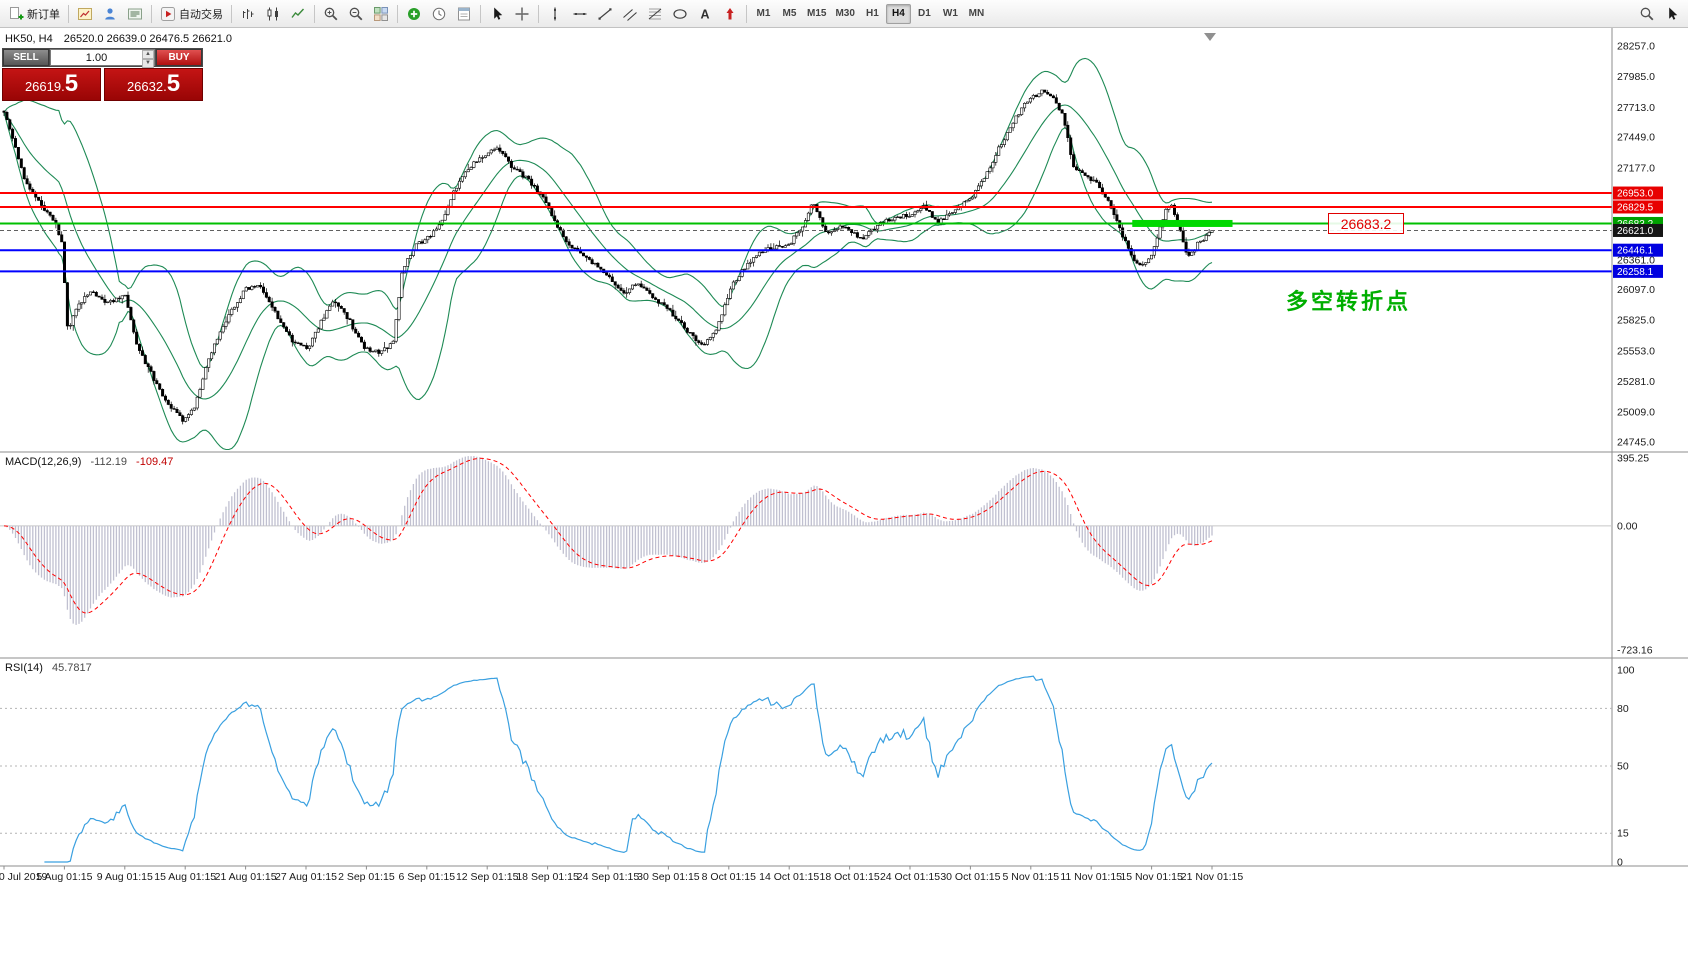 The image size is (1688, 954). What do you see at coordinates (1635, 272) in the screenshot?
I see `svg-text: 26258.1` at bounding box center [1635, 272].